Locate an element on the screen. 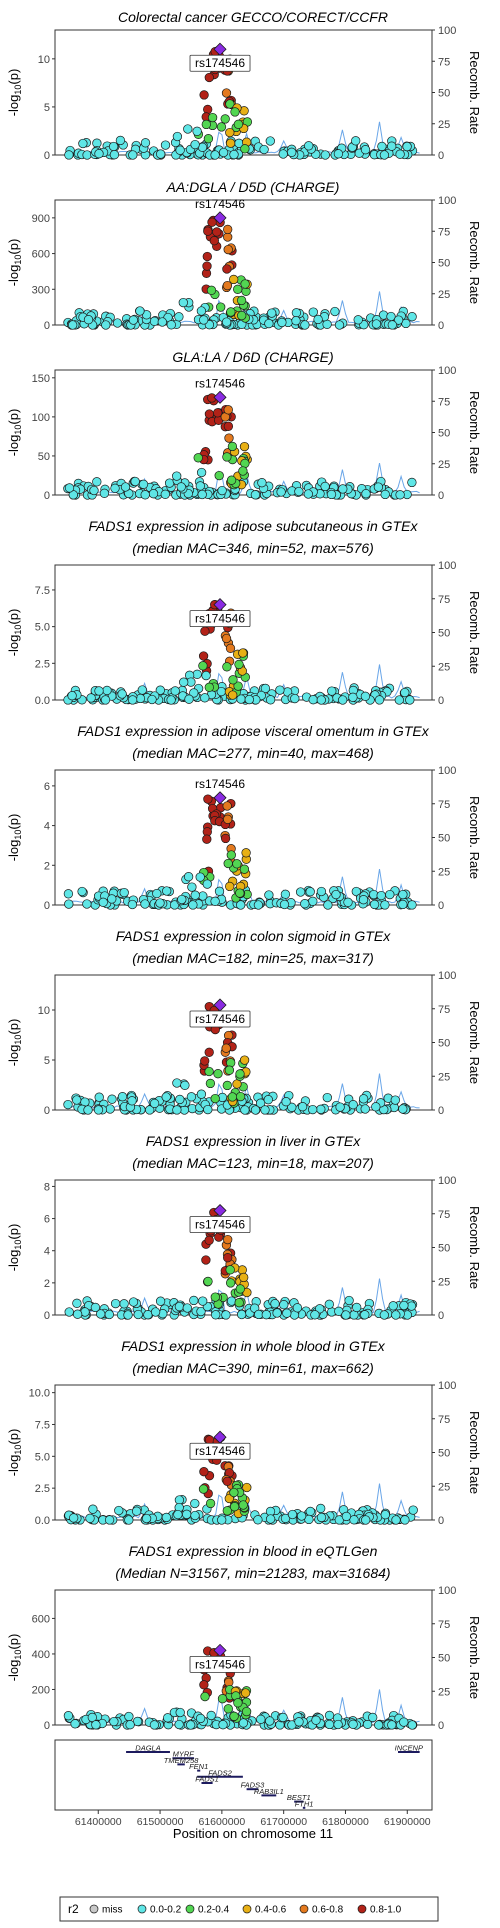 This screenshot has width=500, height=1928. y-tick-label: 6 is located at coordinates (47, 1220).